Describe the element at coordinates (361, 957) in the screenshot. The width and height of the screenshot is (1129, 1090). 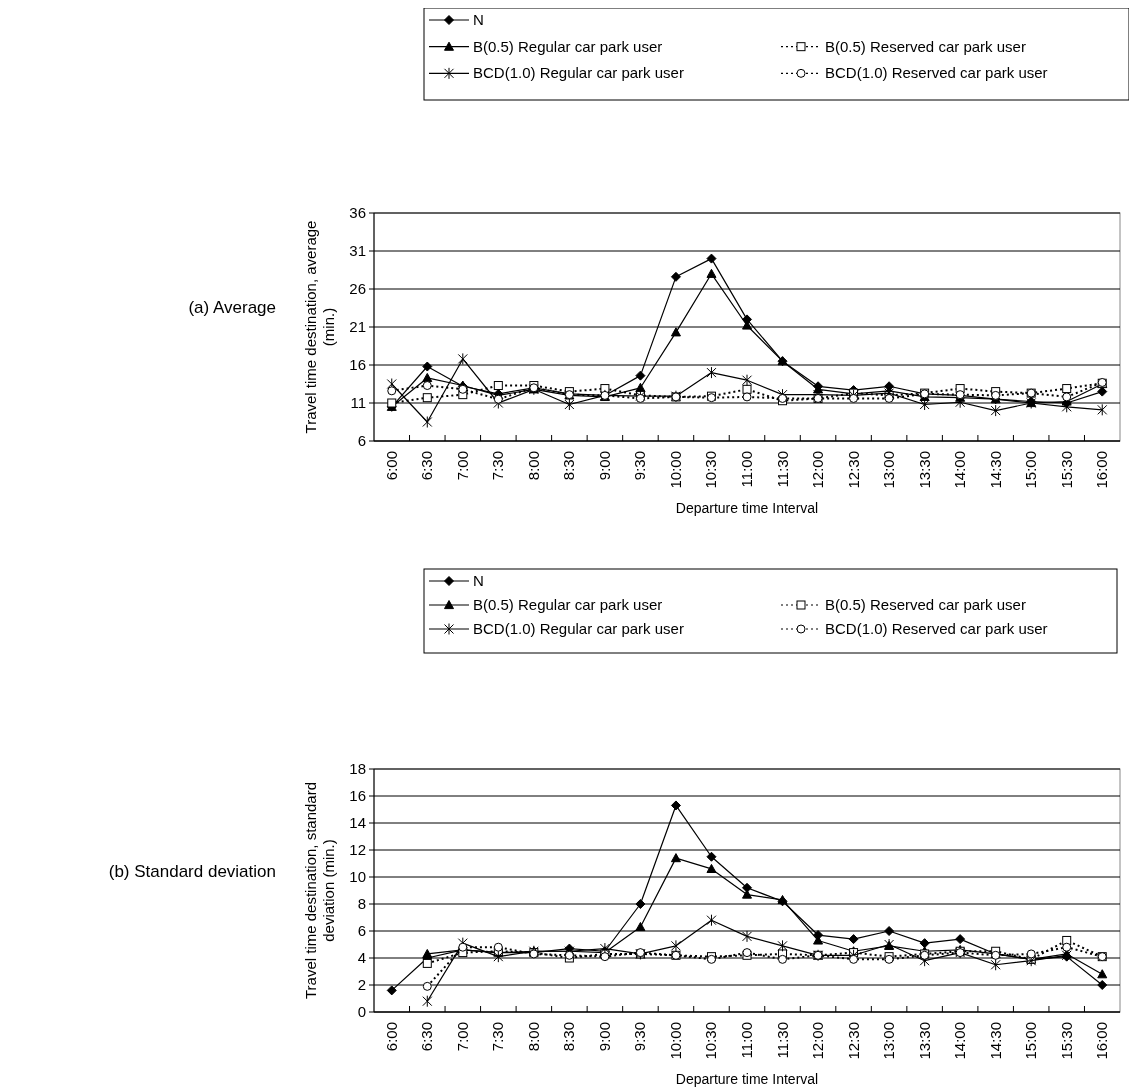
I see `y-tick-label: 4` at that location.